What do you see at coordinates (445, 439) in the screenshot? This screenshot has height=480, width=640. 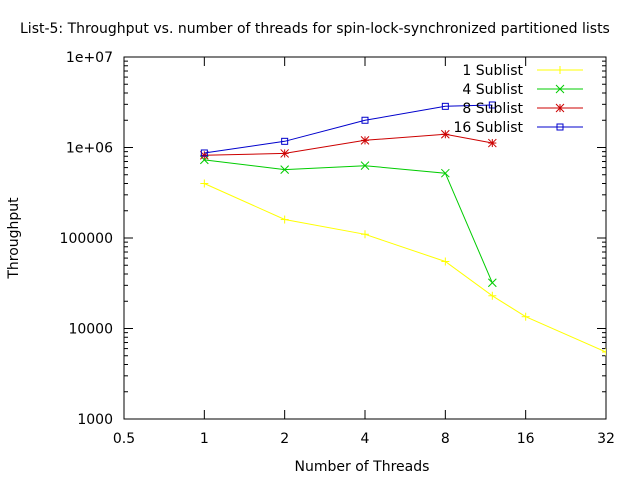 I see `x-tick-label: 8` at bounding box center [445, 439].